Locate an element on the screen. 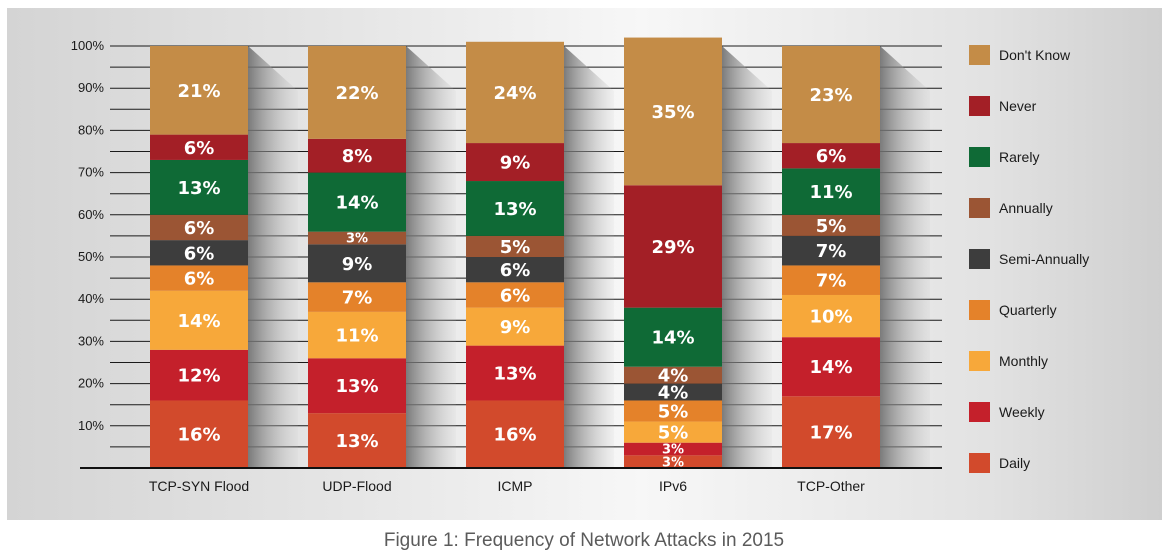 The height and width of the screenshot is (560, 1168). data-label: 23% is located at coordinates (830, 95).